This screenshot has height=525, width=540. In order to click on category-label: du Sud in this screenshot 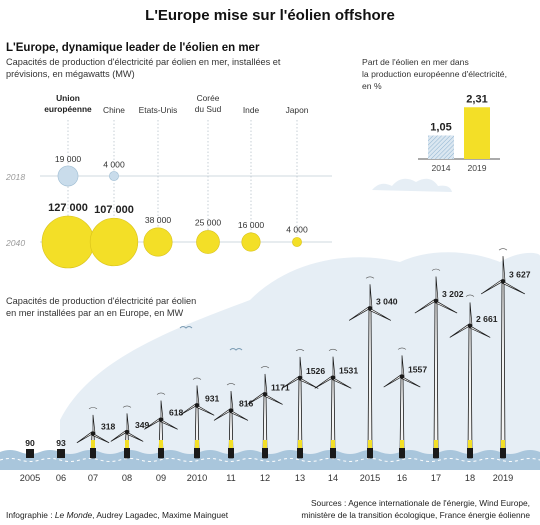, I will do `click(208, 109)`.